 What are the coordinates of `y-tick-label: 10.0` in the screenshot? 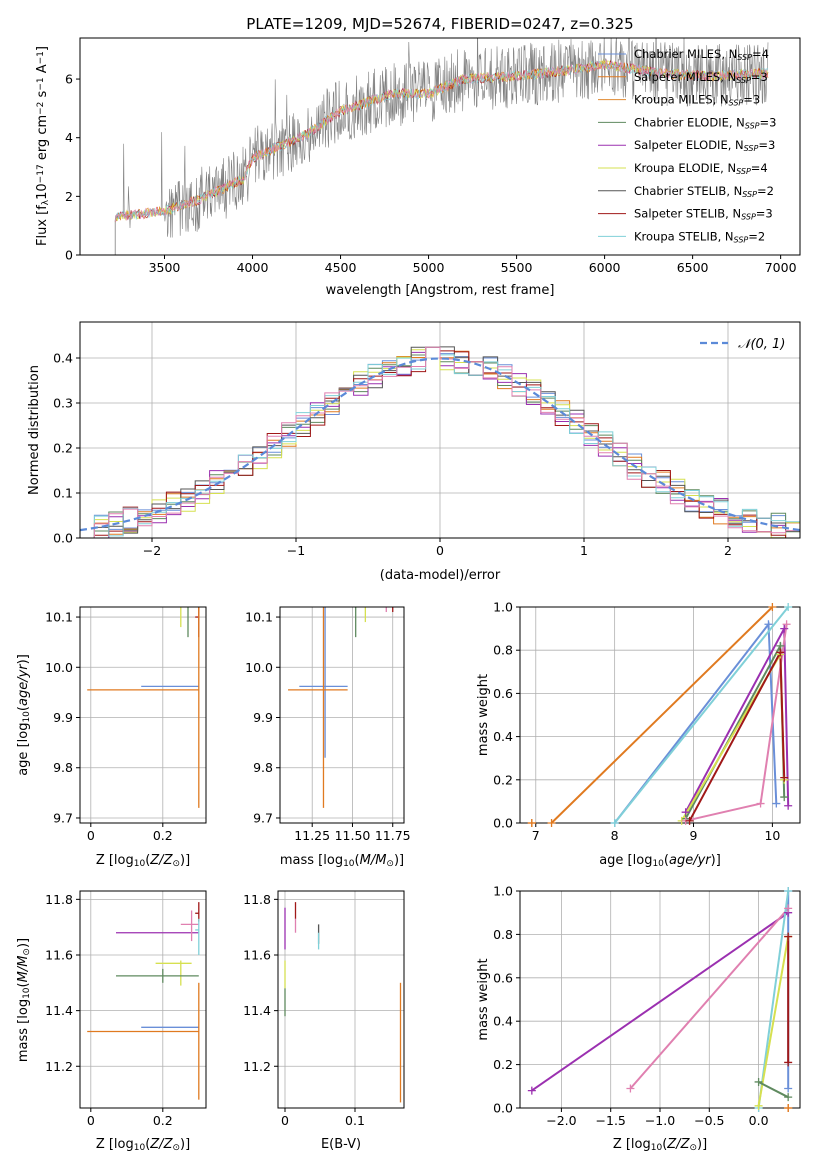 It's located at (59, 667).